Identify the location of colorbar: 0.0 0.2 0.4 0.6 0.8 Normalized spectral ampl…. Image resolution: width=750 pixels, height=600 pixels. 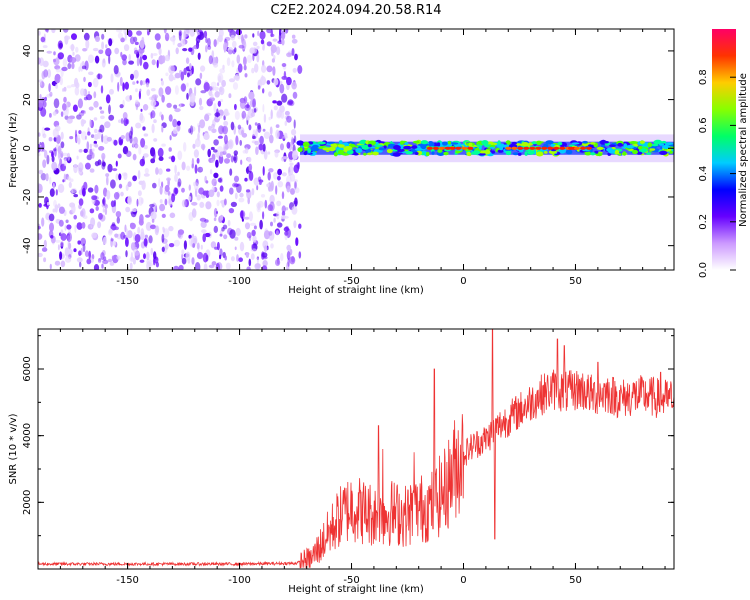
(723, 153).